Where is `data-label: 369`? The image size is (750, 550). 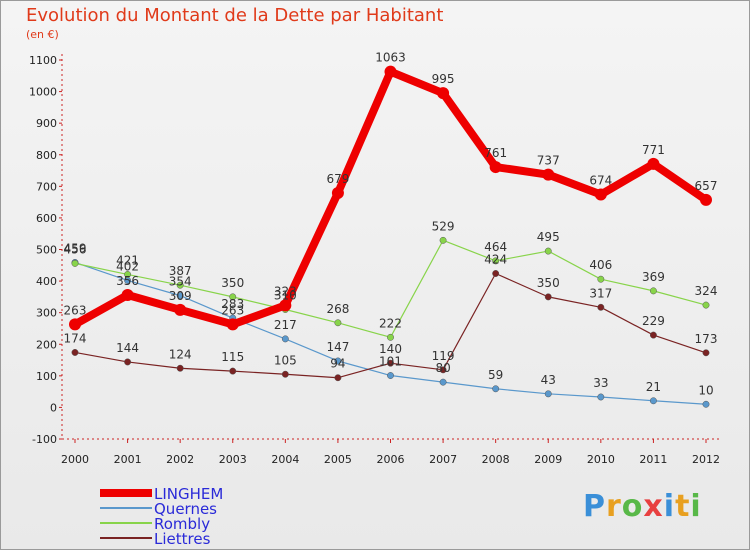 data-label: 369 is located at coordinates (653, 277).